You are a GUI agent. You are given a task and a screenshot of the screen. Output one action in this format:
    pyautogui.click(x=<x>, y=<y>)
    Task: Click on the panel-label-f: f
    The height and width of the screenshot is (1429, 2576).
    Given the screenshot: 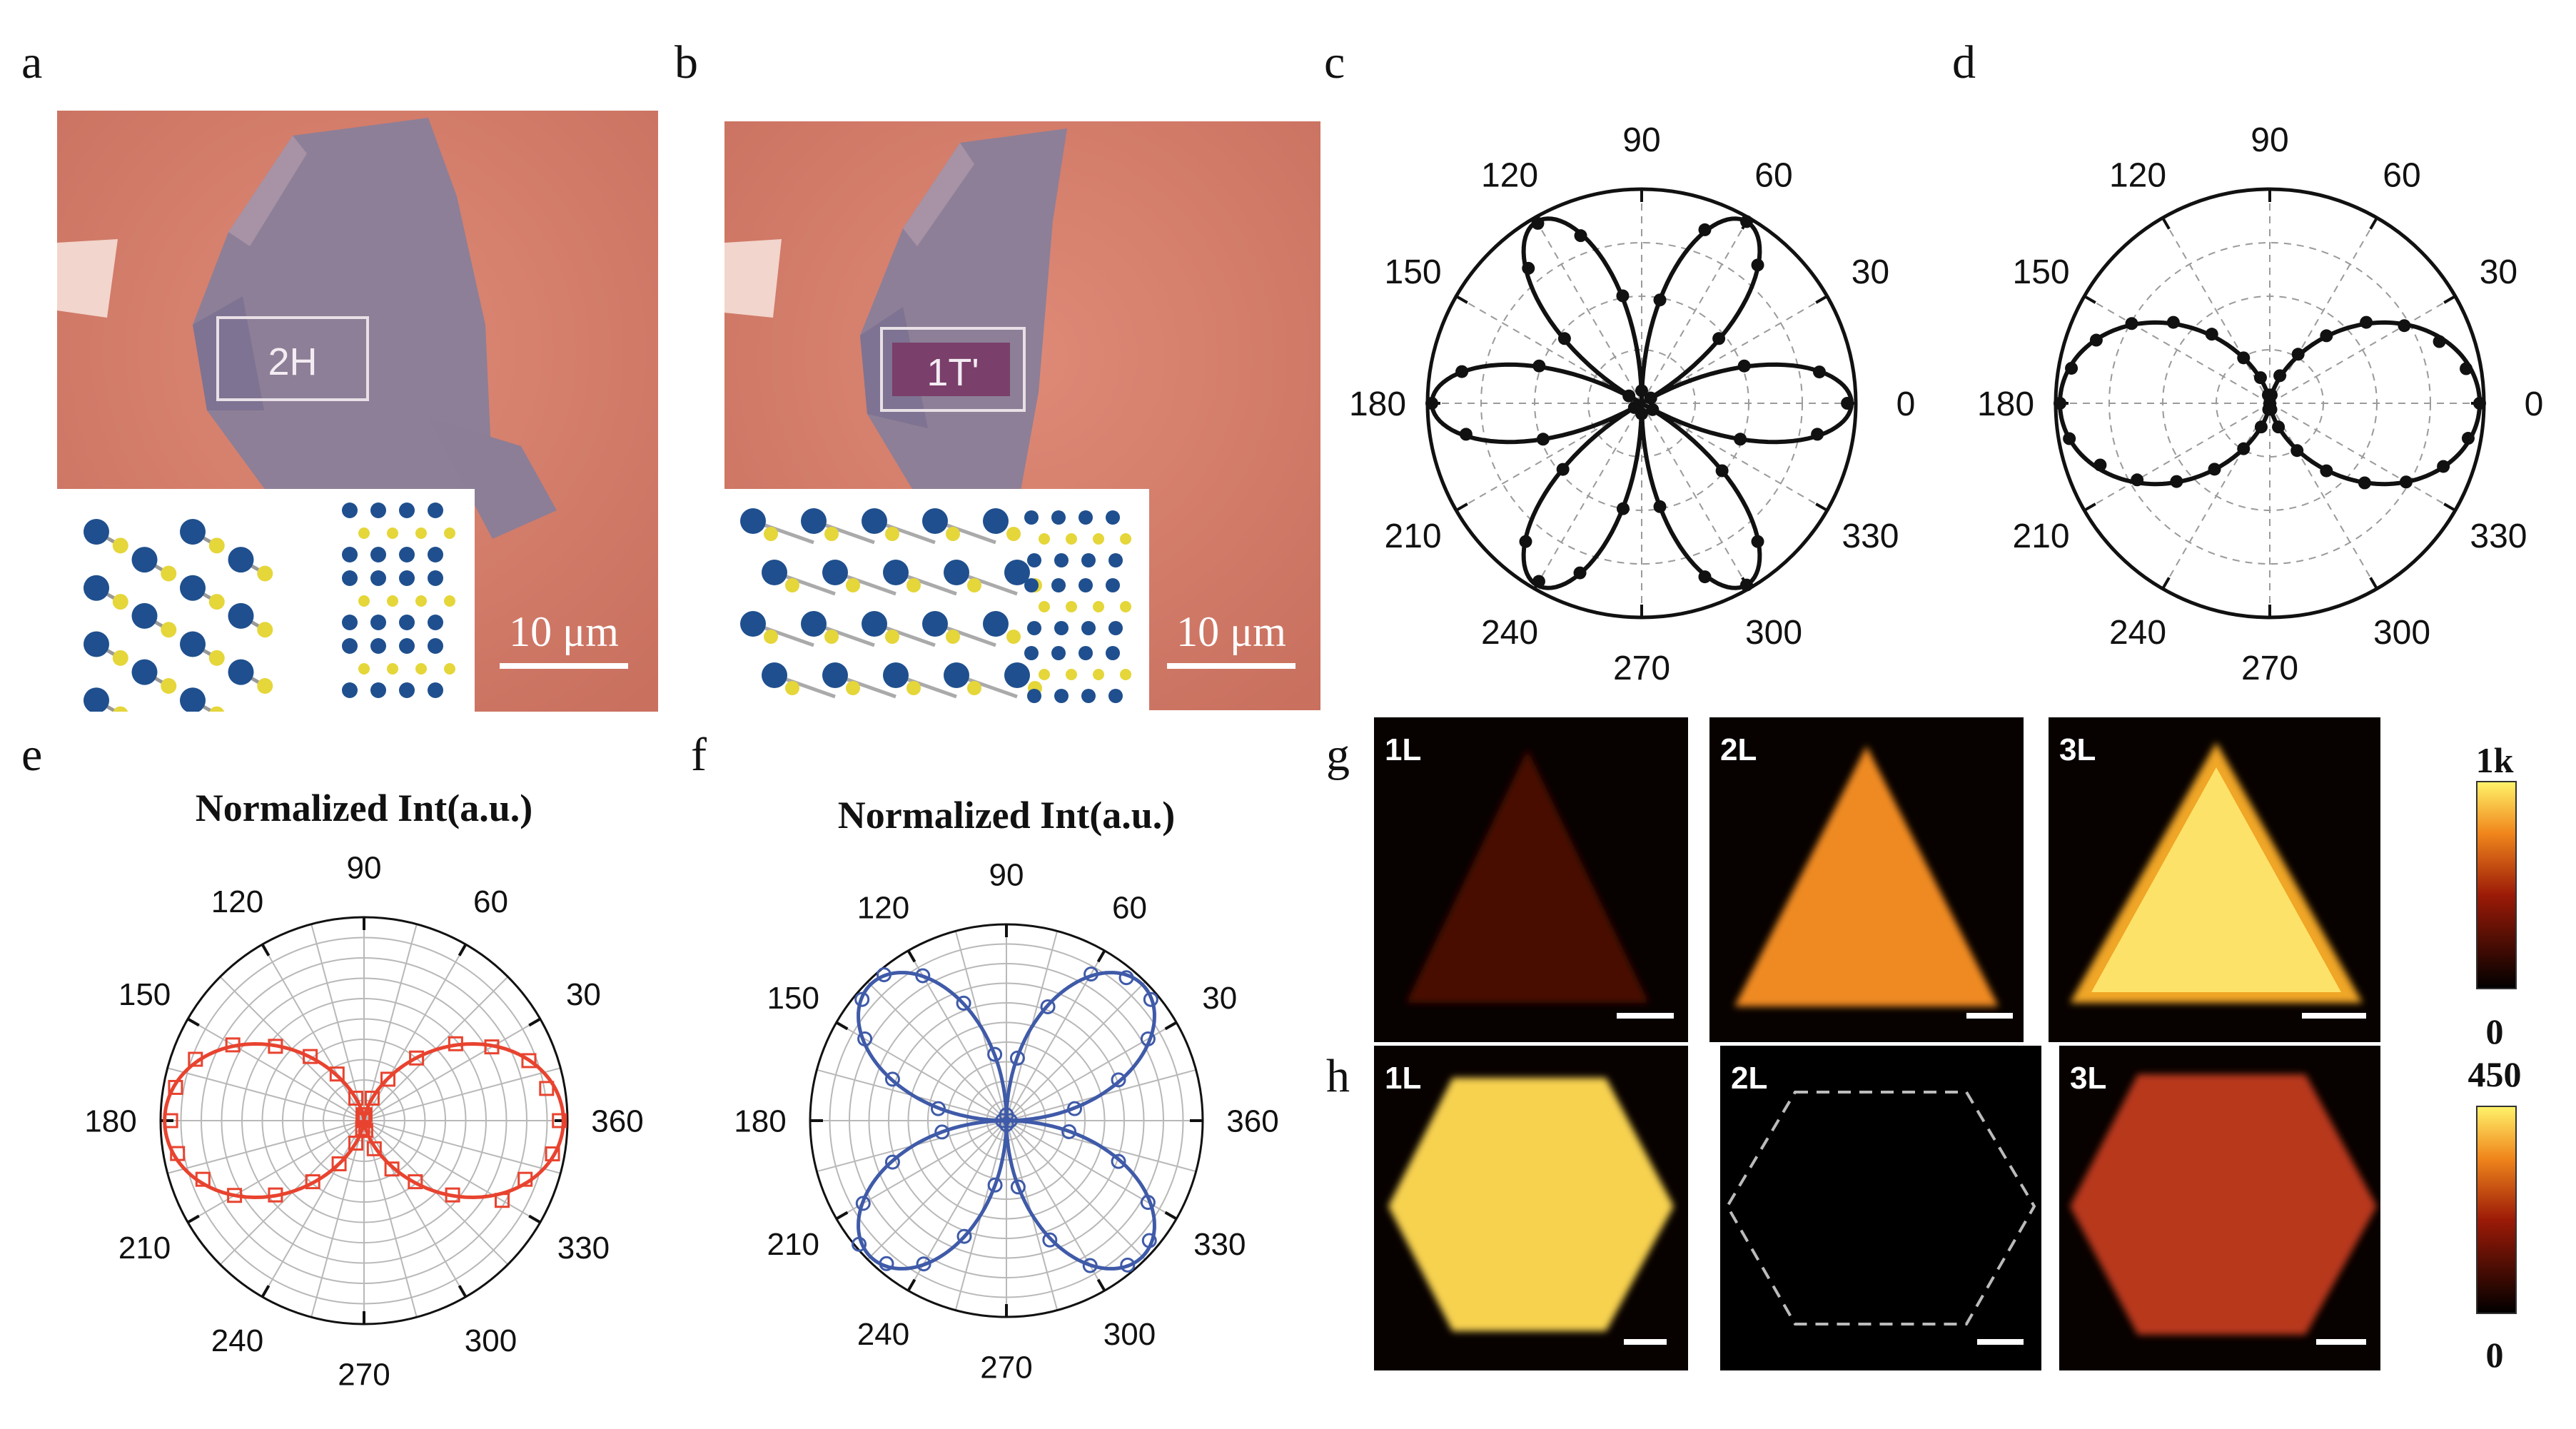 What is the action you would take?
    pyautogui.click(x=699, y=755)
    